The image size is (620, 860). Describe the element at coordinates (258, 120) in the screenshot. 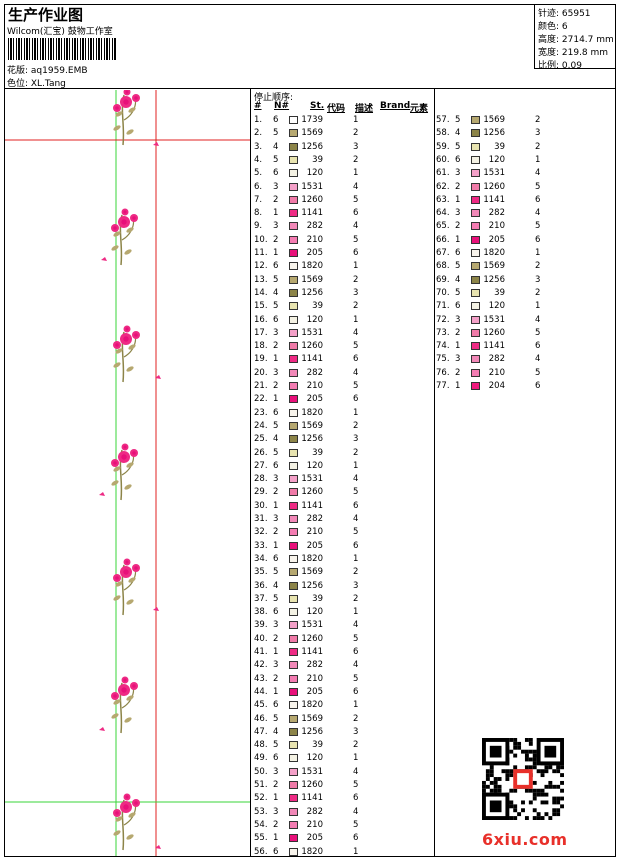

I see `stop-index: 1.` at that location.